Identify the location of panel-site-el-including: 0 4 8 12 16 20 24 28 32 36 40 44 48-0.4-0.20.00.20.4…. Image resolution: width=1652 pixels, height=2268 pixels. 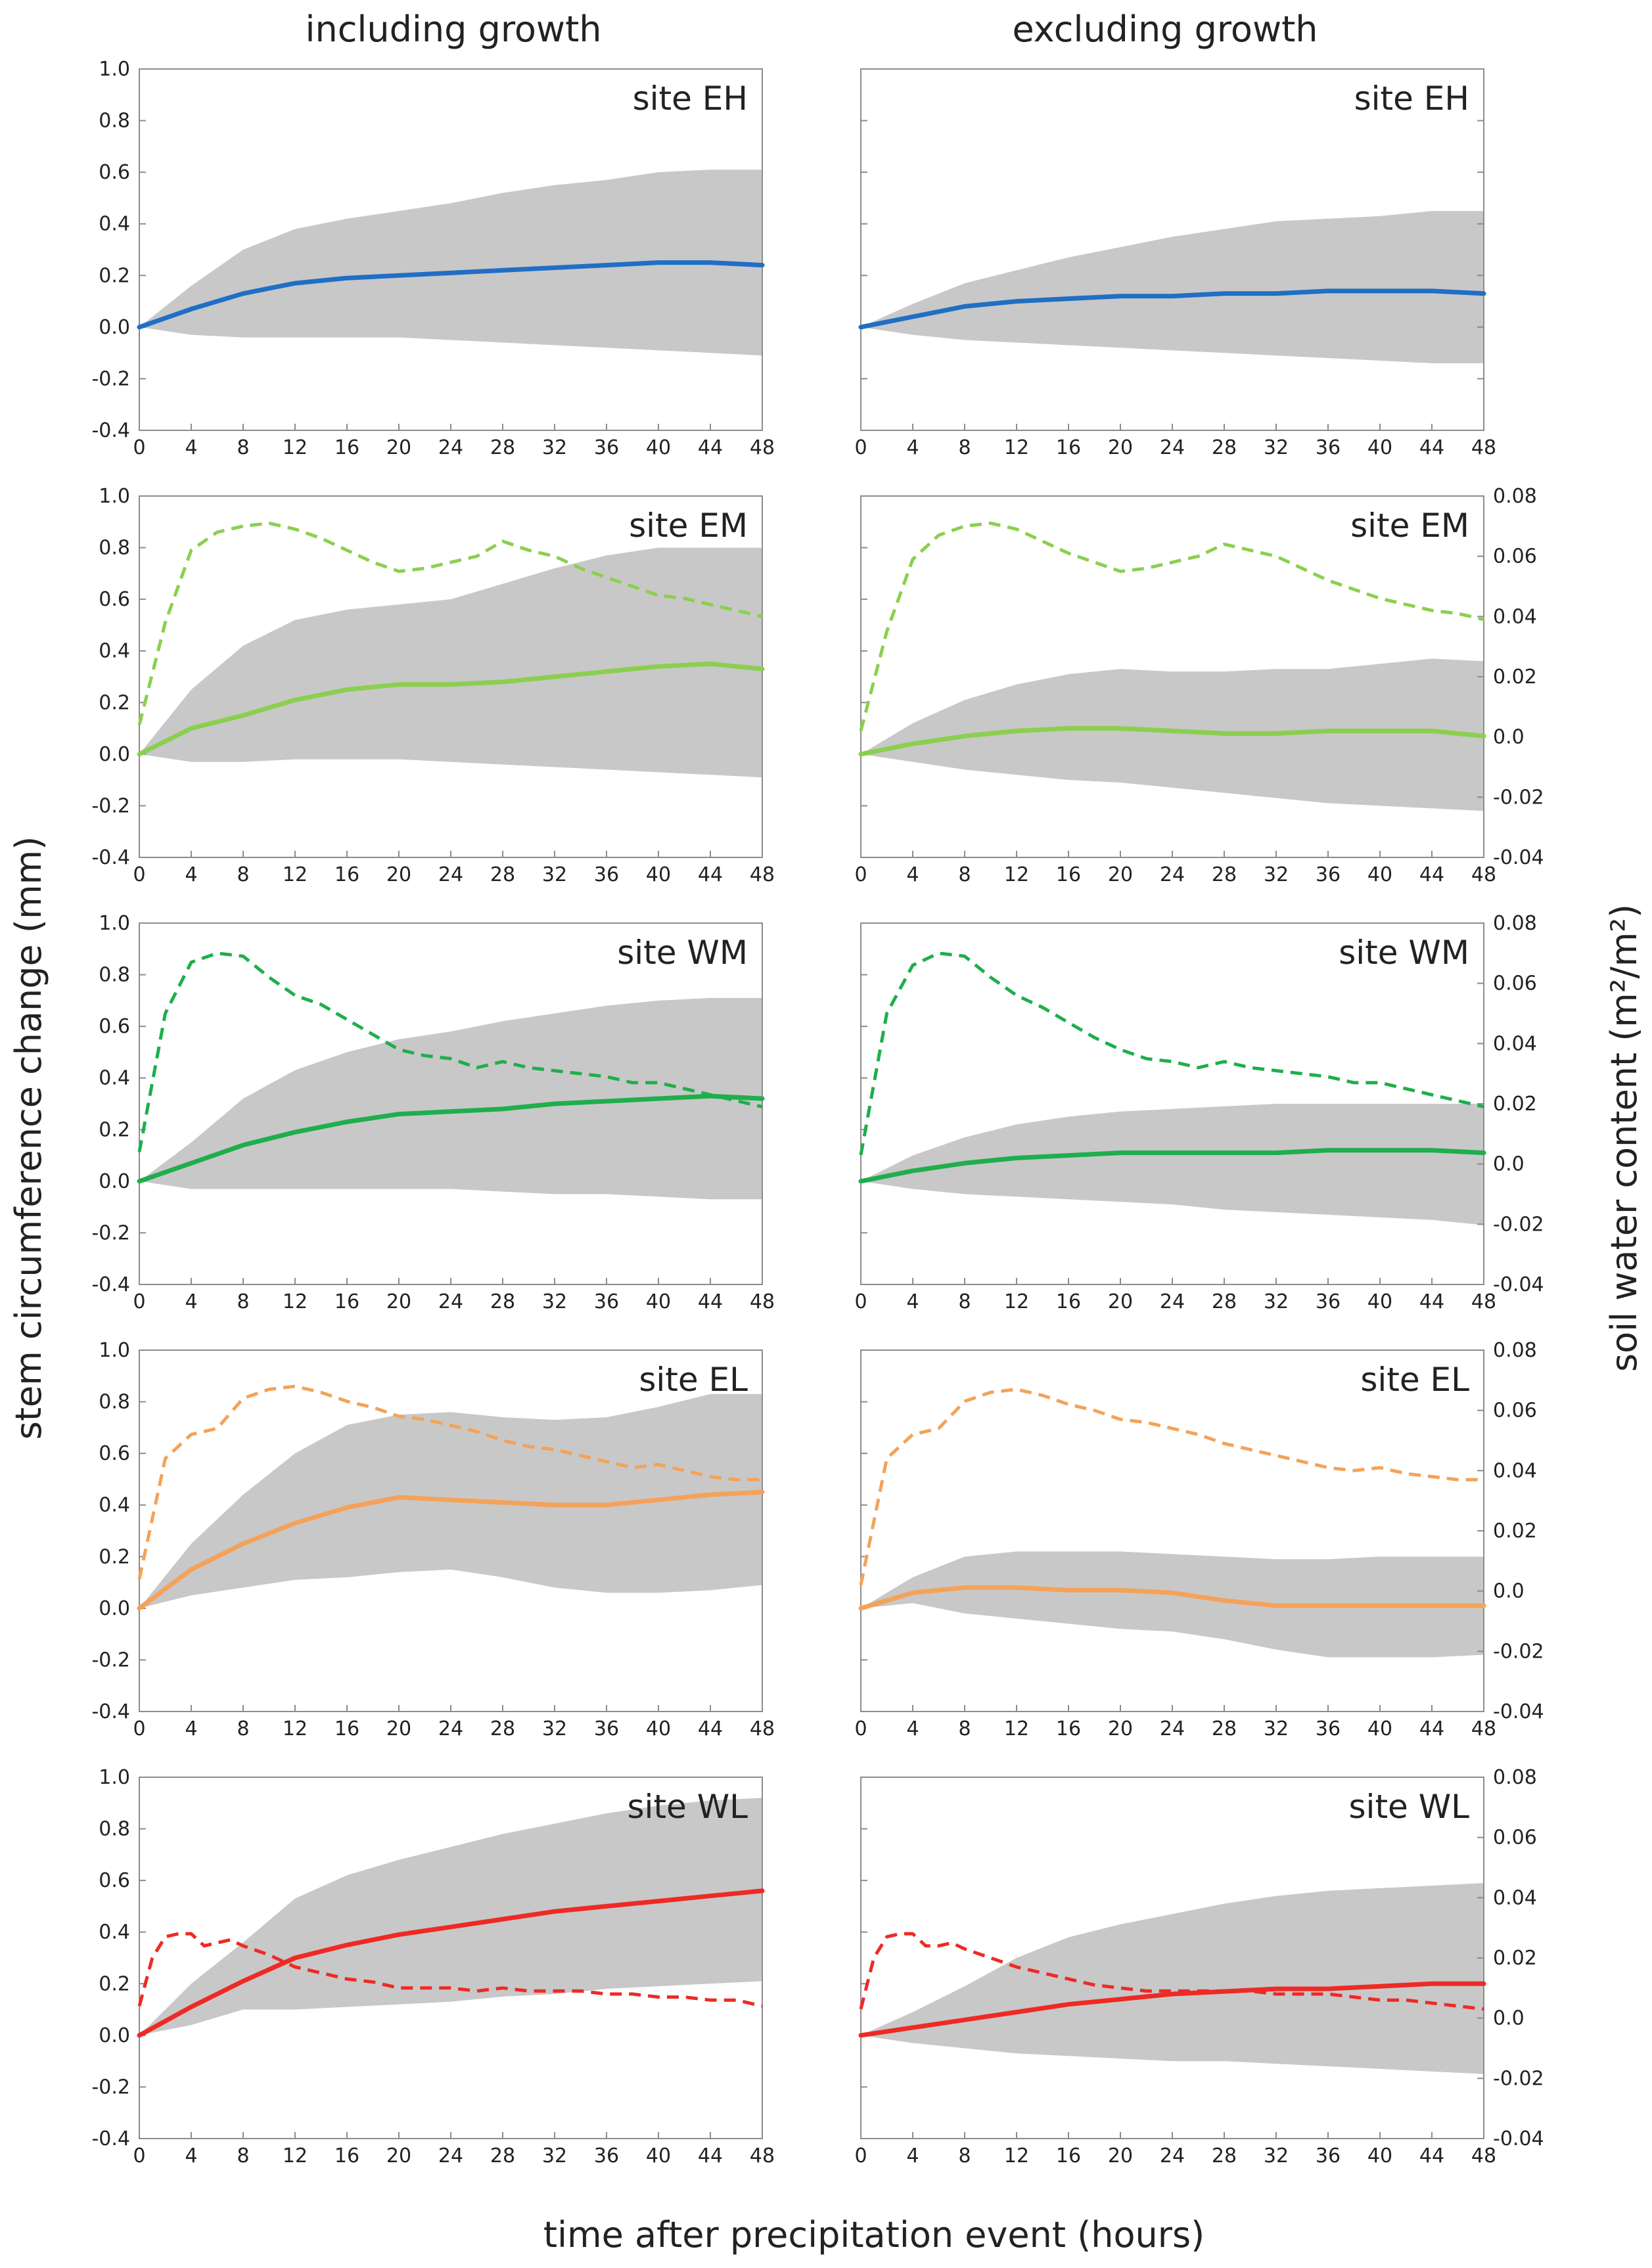
(433, 1539).